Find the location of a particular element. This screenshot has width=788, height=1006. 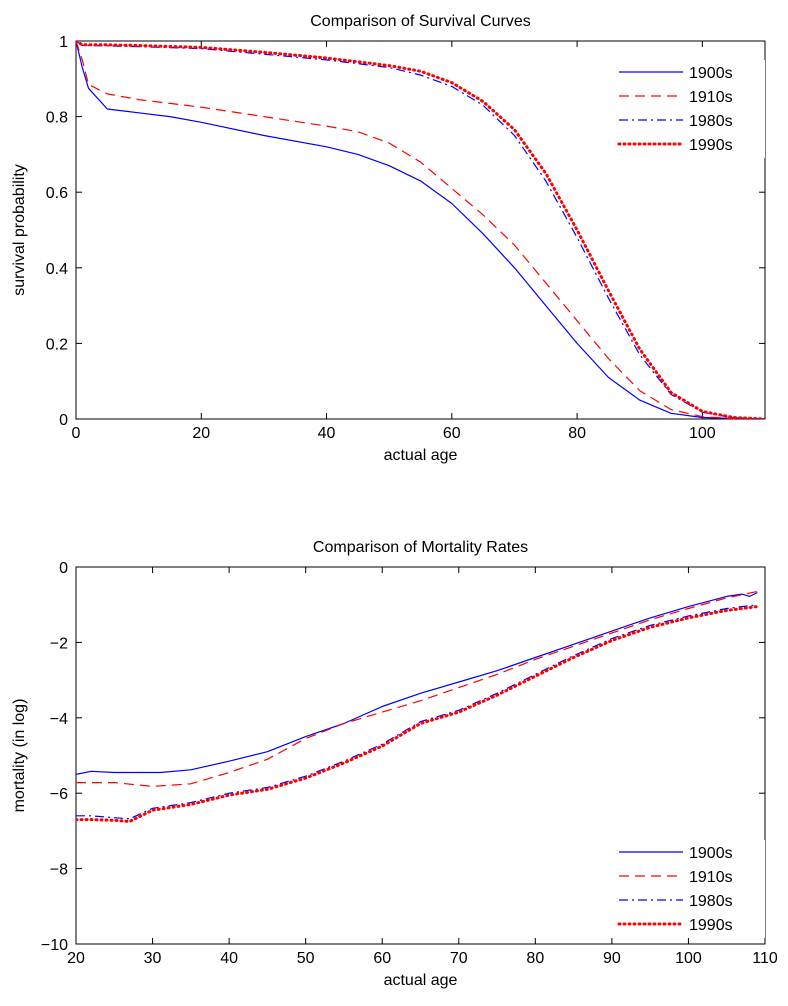

y-tick-label: 0.4 is located at coordinates (57, 269).